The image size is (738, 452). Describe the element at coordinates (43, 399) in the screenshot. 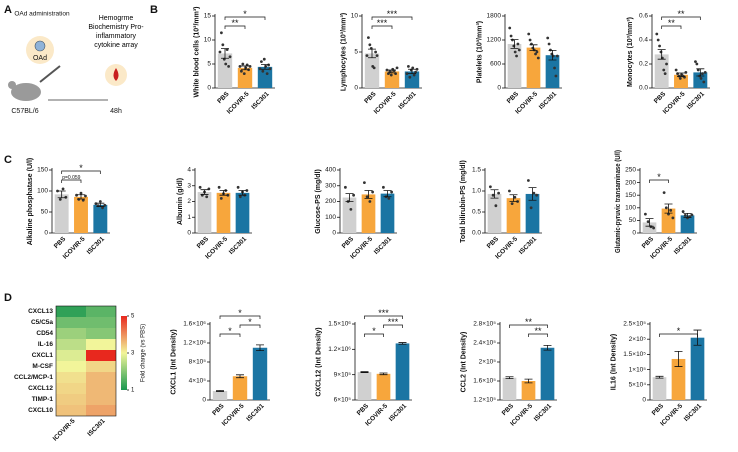

I see `row-label: TIMP-1` at that location.